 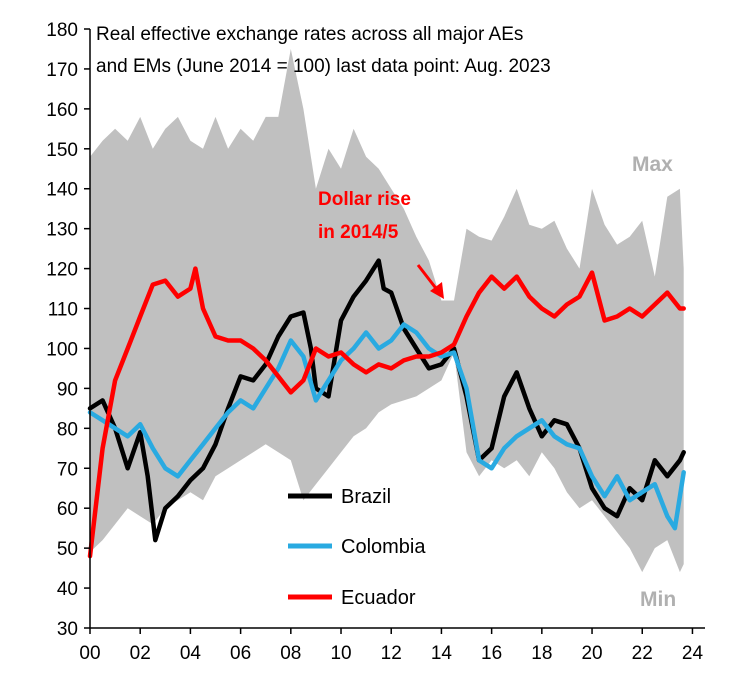 What do you see at coordinates (442, 653) in the screenshot?
I see `x-tick-label: 14` at bounding box center [442, 653].